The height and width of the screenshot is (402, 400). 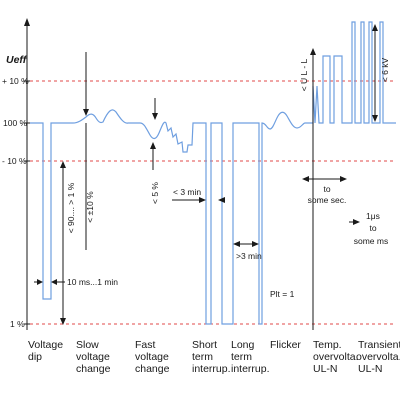 What do you see at coordinates (14, 161) in the screenshot?
I see `tick-label-minus10: - 10 %` at bounding box center [14, 161].